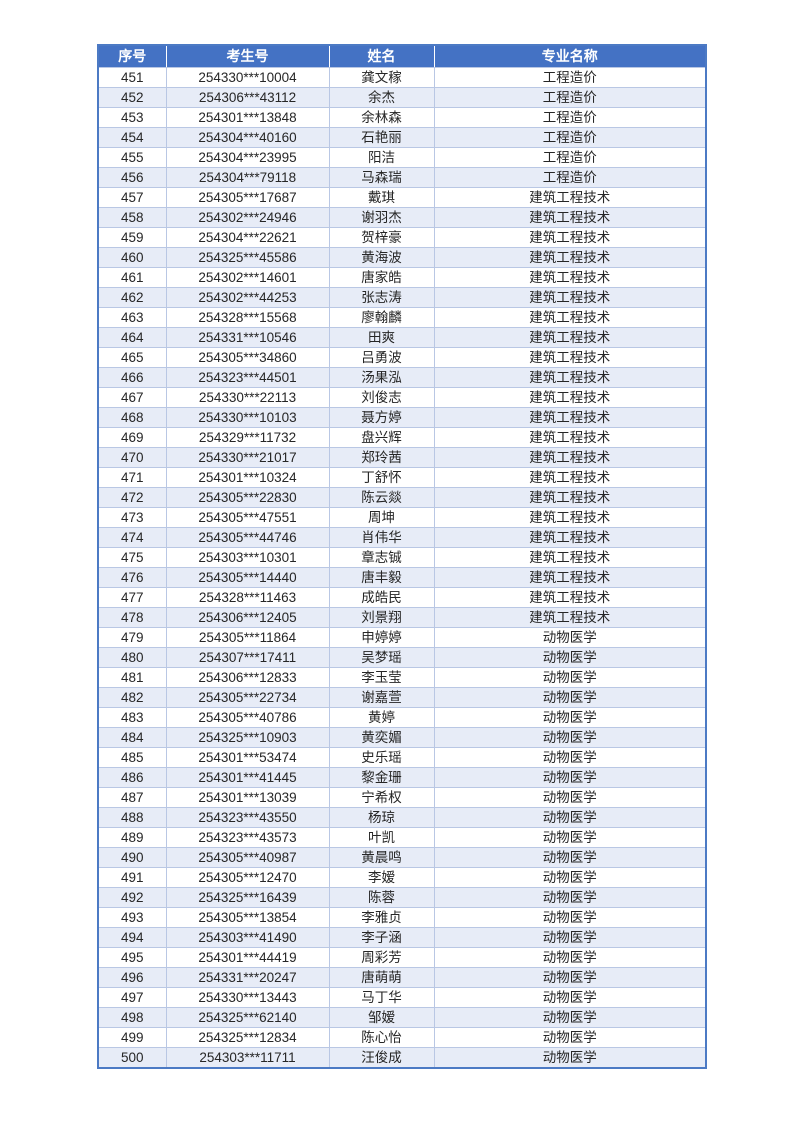 The height and width of the screenshot is (1131, 800). Describe the element at coordinates (381, 177) in the screenshot. I see `cell-name: 马森瑞` at that location.